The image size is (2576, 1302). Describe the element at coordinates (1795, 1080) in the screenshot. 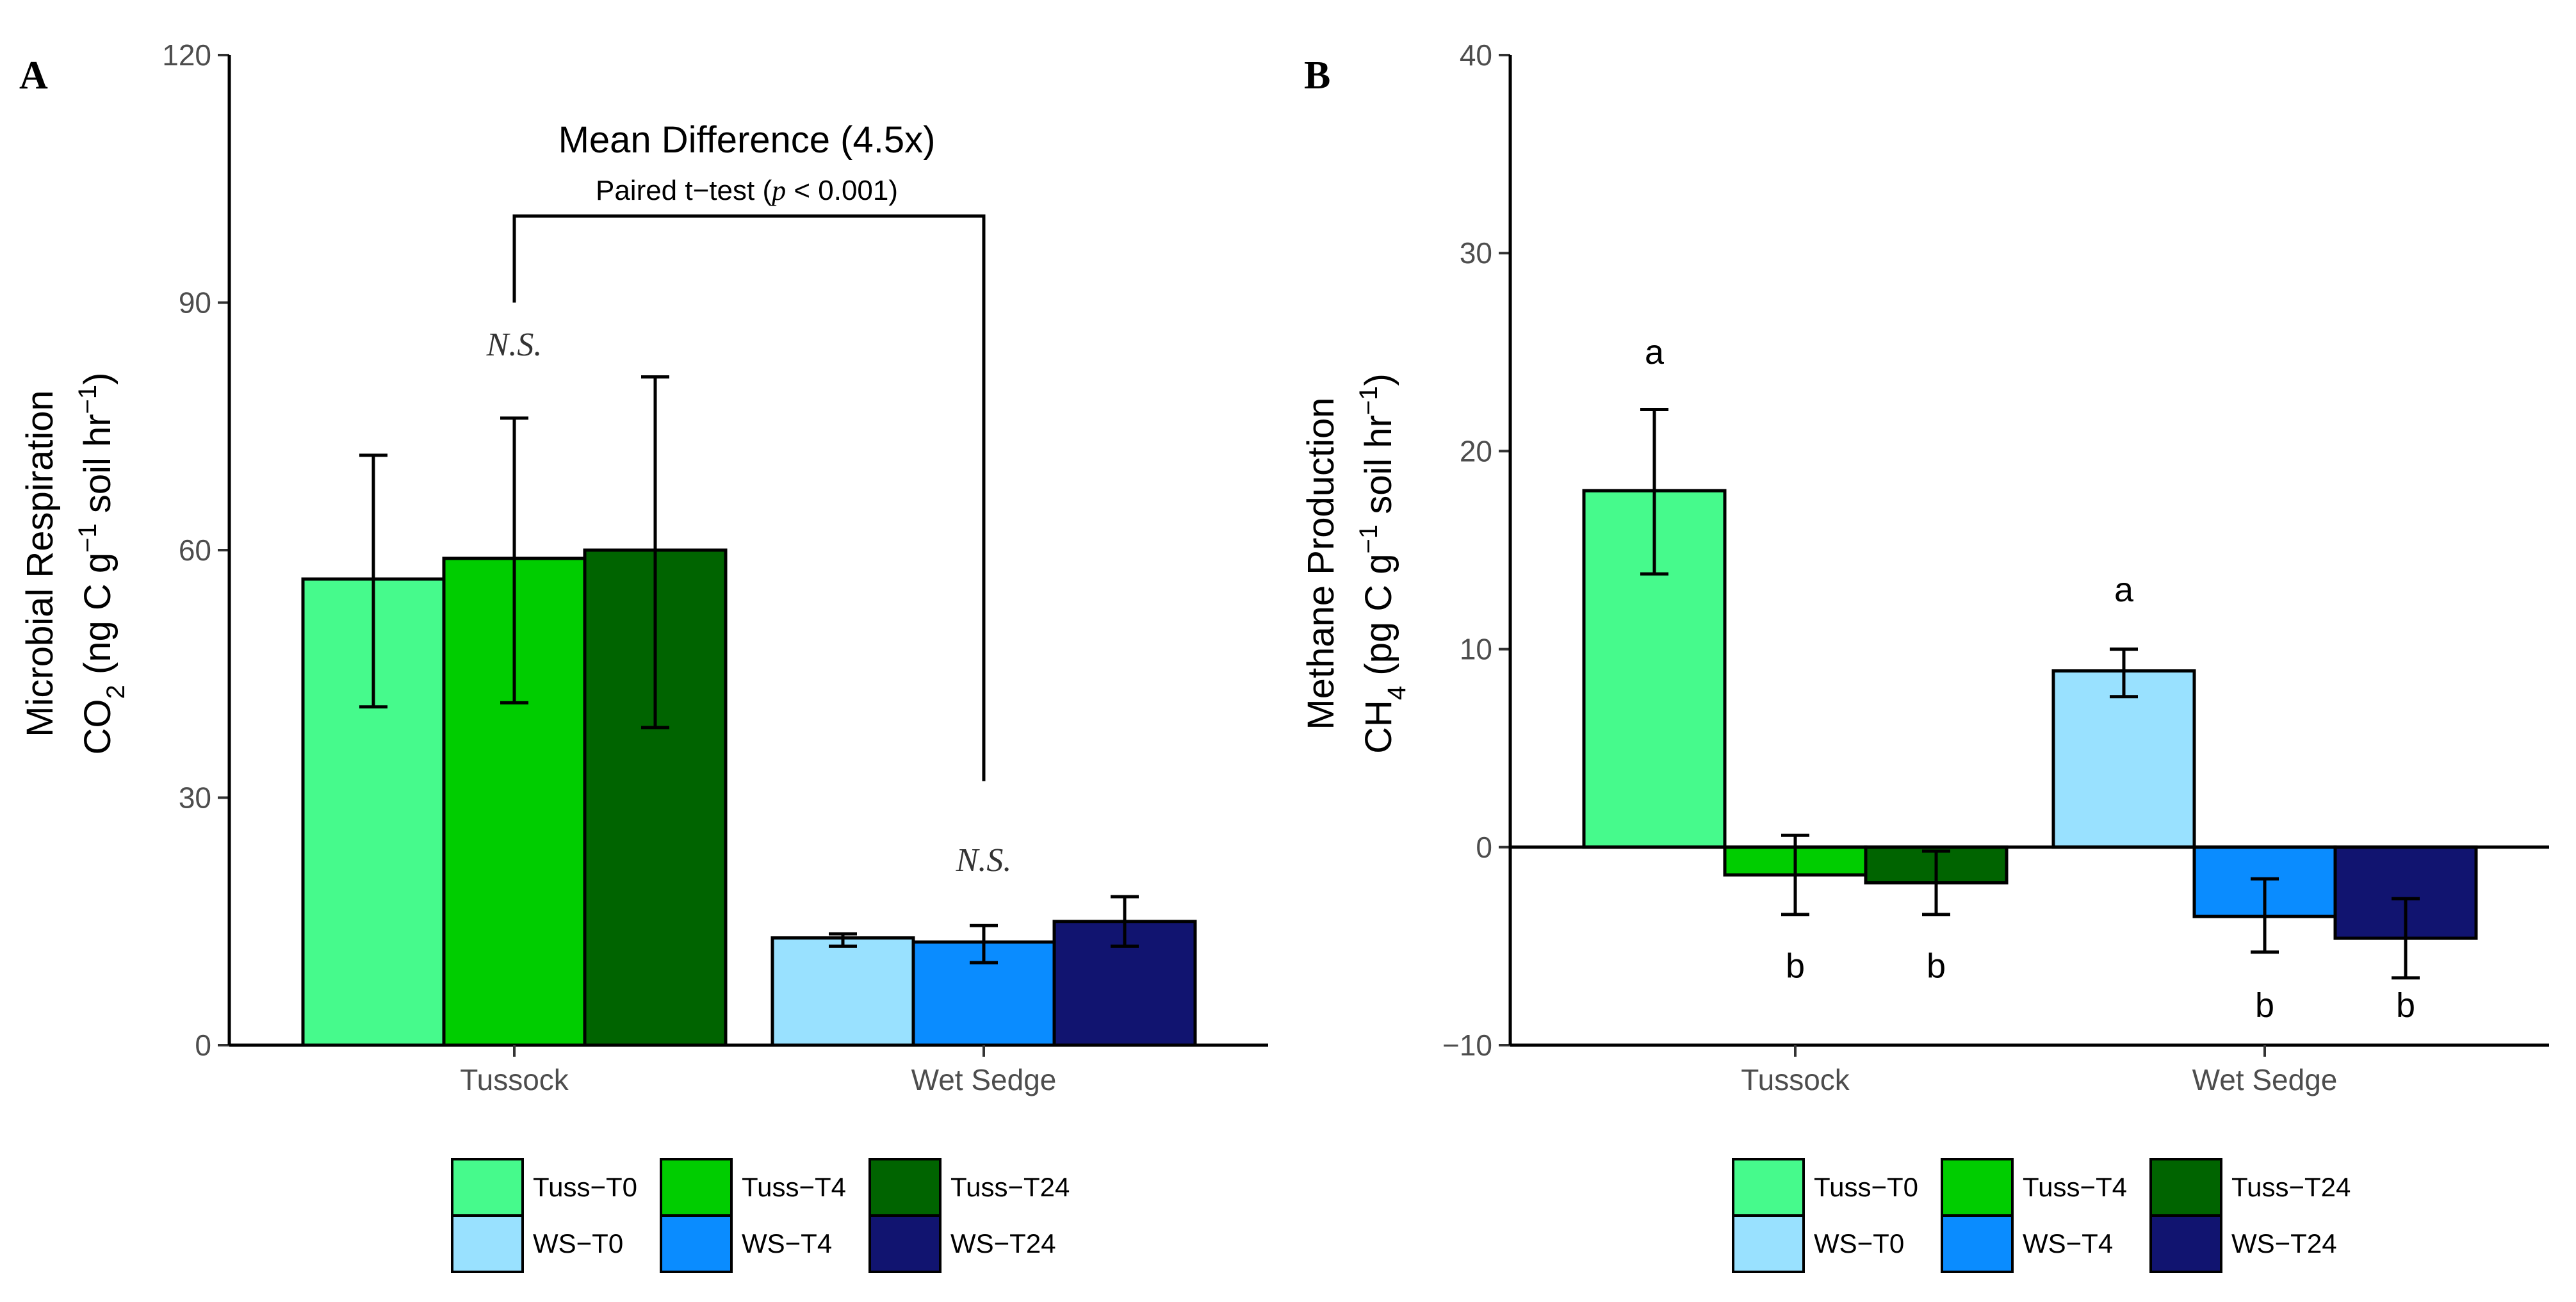

I see `panel-b-x-label-tussock: Tussock` at that location.